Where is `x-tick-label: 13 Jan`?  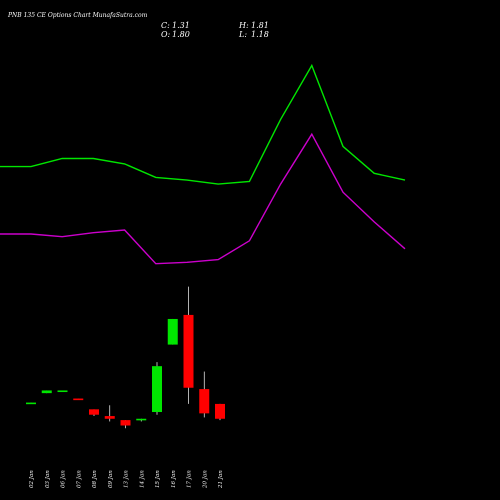
x-tick-label: 13 Jan is located at coordinates (127, 479).